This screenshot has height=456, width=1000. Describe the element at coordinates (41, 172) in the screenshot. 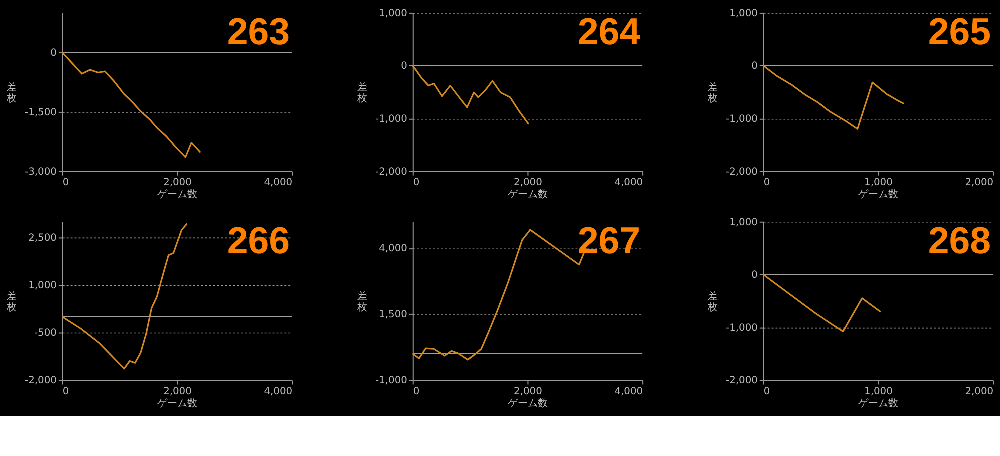

I see `y-tick-label: -3,000` at that location.